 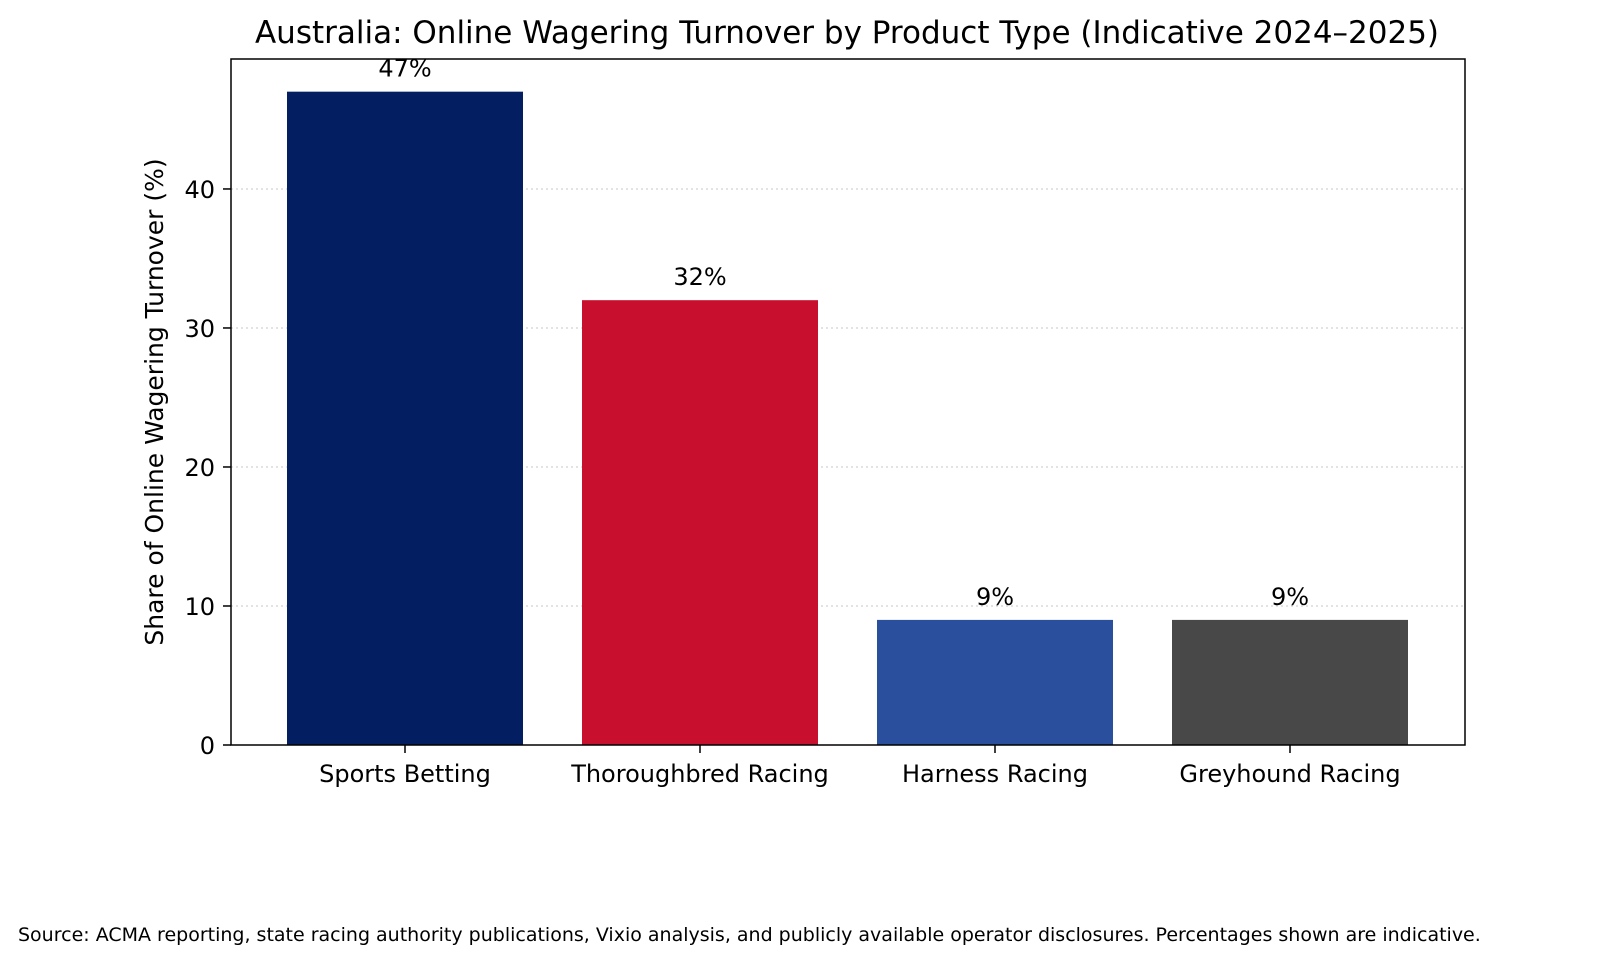 What do you see at coordinates (405, 774) in the screenshot?
I see `x-tick-label-sports-betting: Sports Betting` at bounding box center [405, 774].